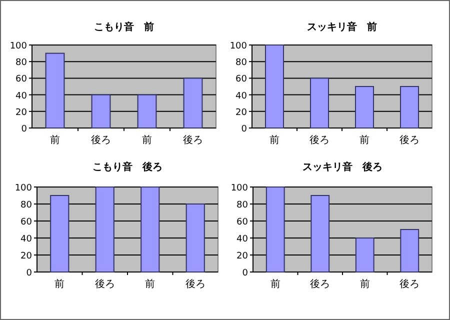  Describe the element at coordinates (342, 27) in the screenshot. I see `chart-title: スッキリ音 前` at that location.